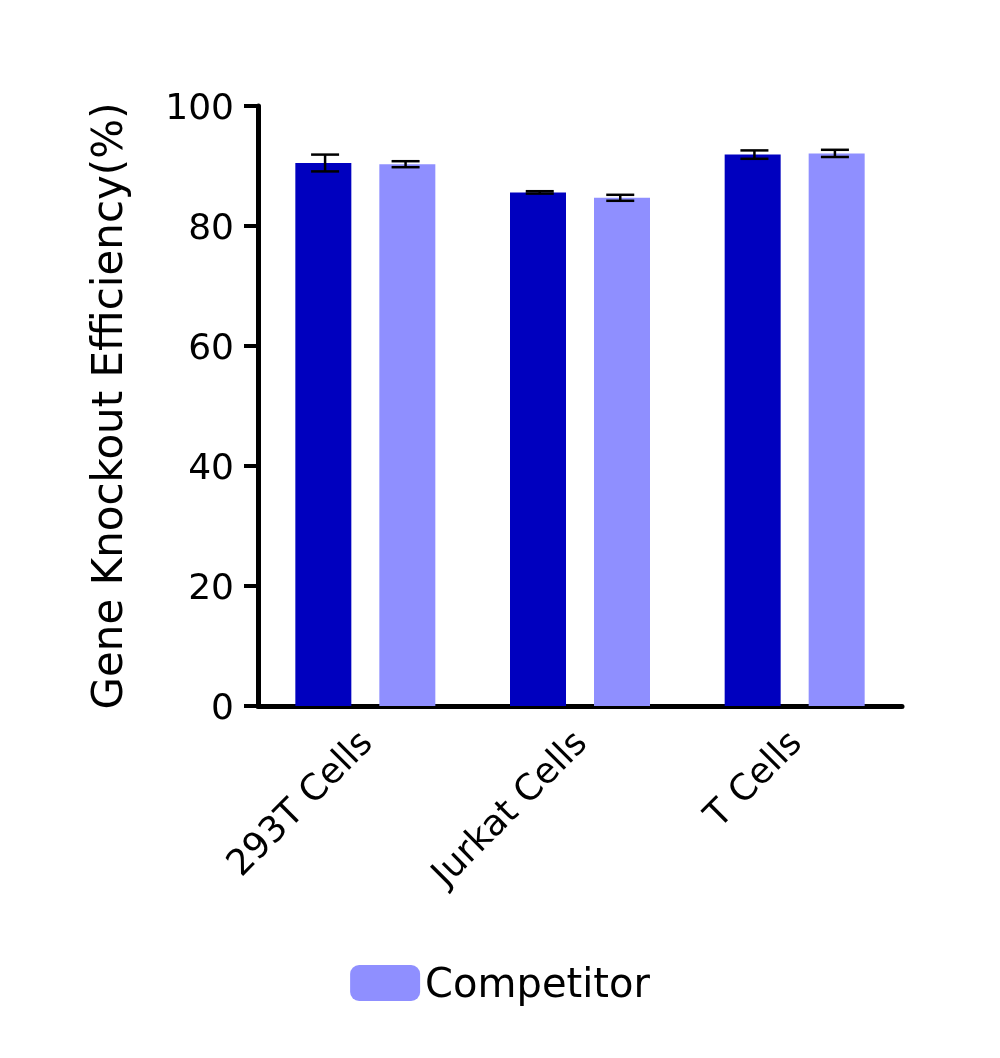  Describe the element at coordinates (222, 706) in the screenshot. I see `y-tick-label: 0` at that location.